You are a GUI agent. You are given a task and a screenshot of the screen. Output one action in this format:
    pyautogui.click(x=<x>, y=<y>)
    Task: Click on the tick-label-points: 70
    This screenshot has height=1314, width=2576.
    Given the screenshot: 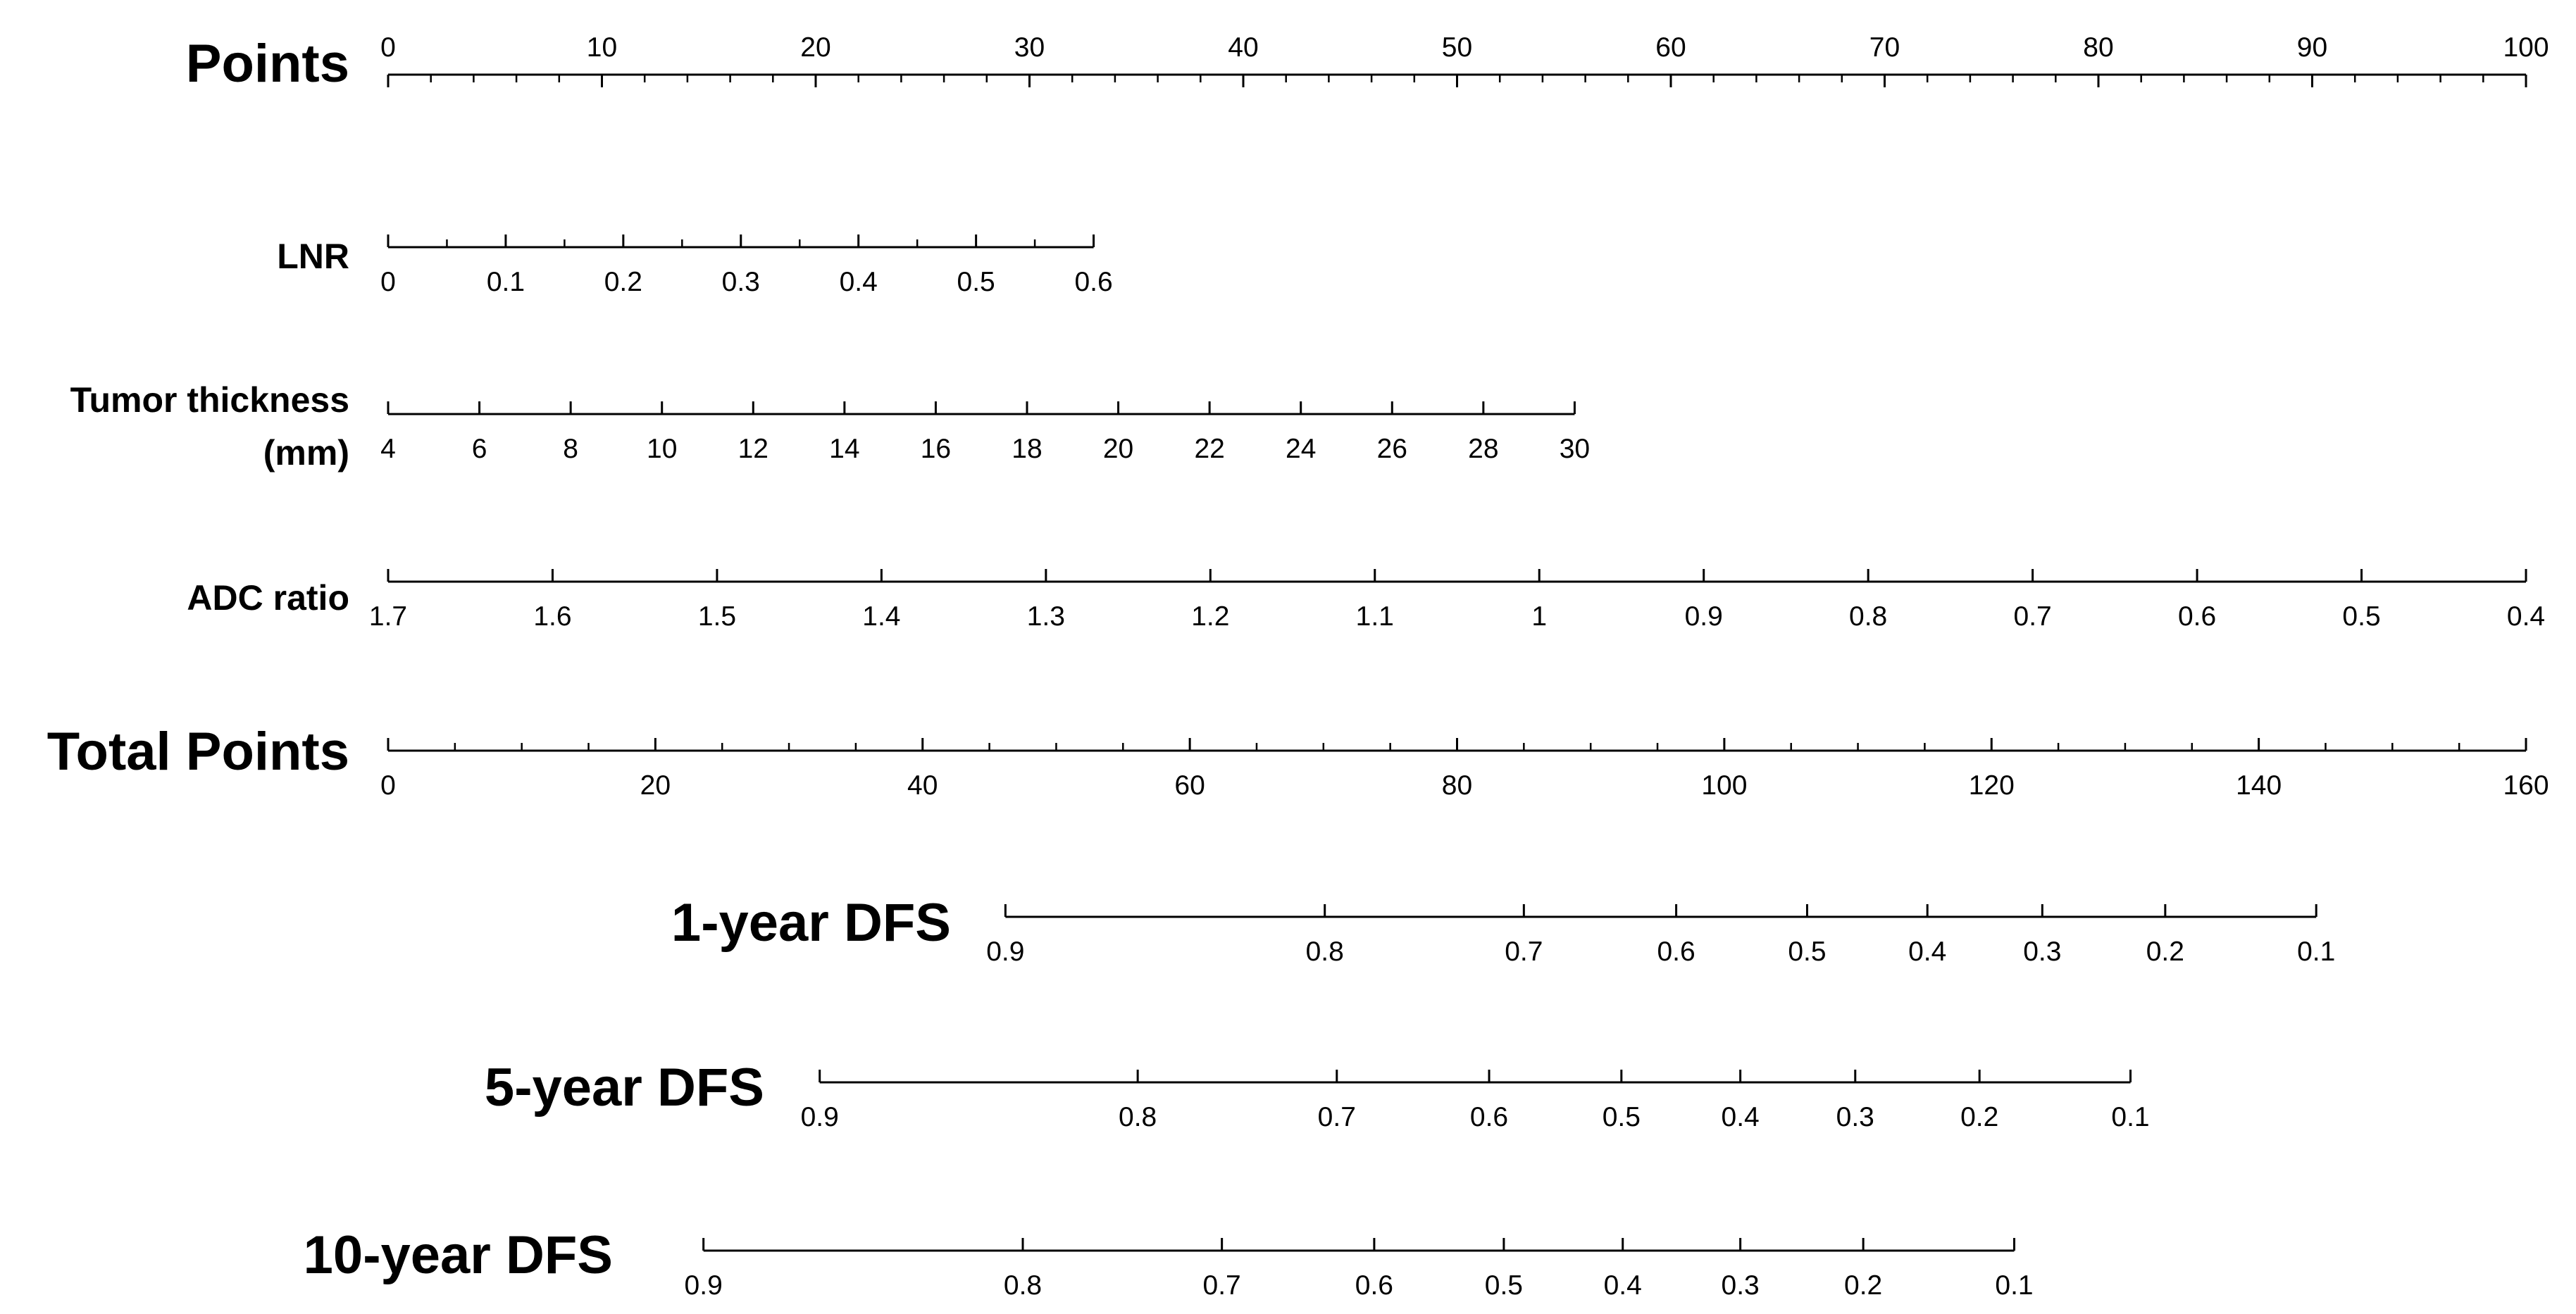 What is the action you would take?
    pyautogui.click(x=1884, y=47)
    